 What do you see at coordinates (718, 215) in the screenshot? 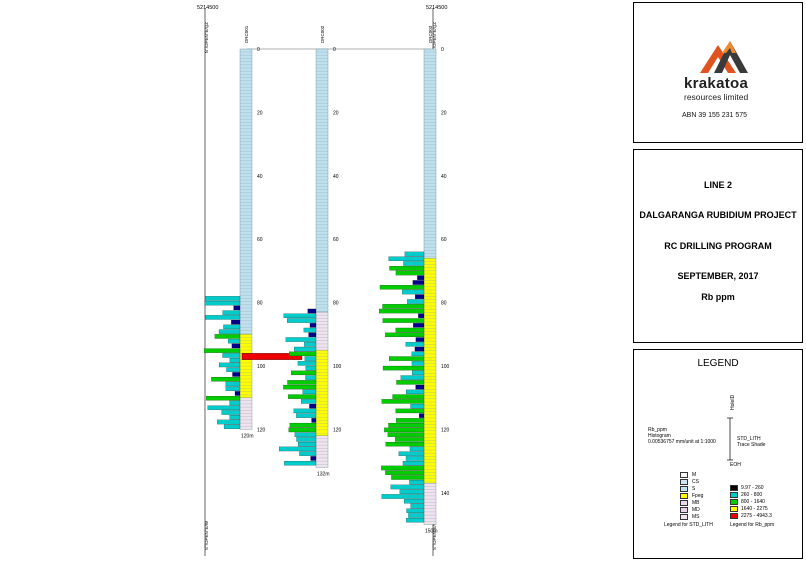
I see `title-line-2: DALGARANGA RUBIDIUM PROJECT` at bounding box center [718, 215].